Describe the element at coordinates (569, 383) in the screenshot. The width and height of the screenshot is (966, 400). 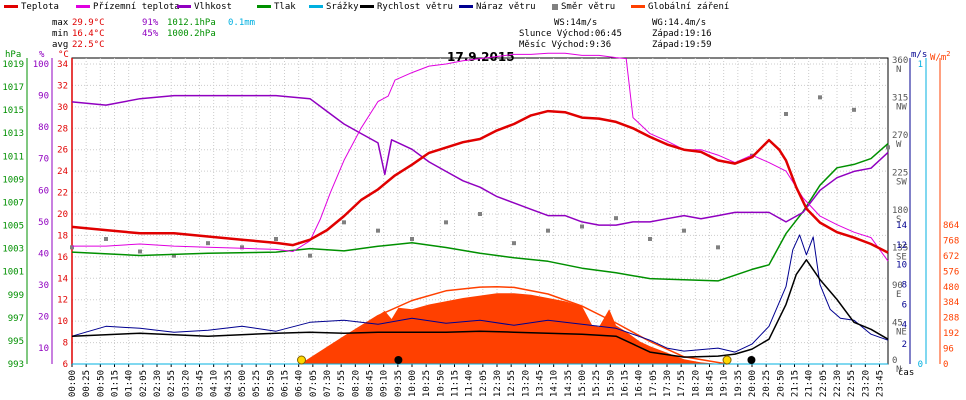
I see `x-tick-label: 14:35` at that location.